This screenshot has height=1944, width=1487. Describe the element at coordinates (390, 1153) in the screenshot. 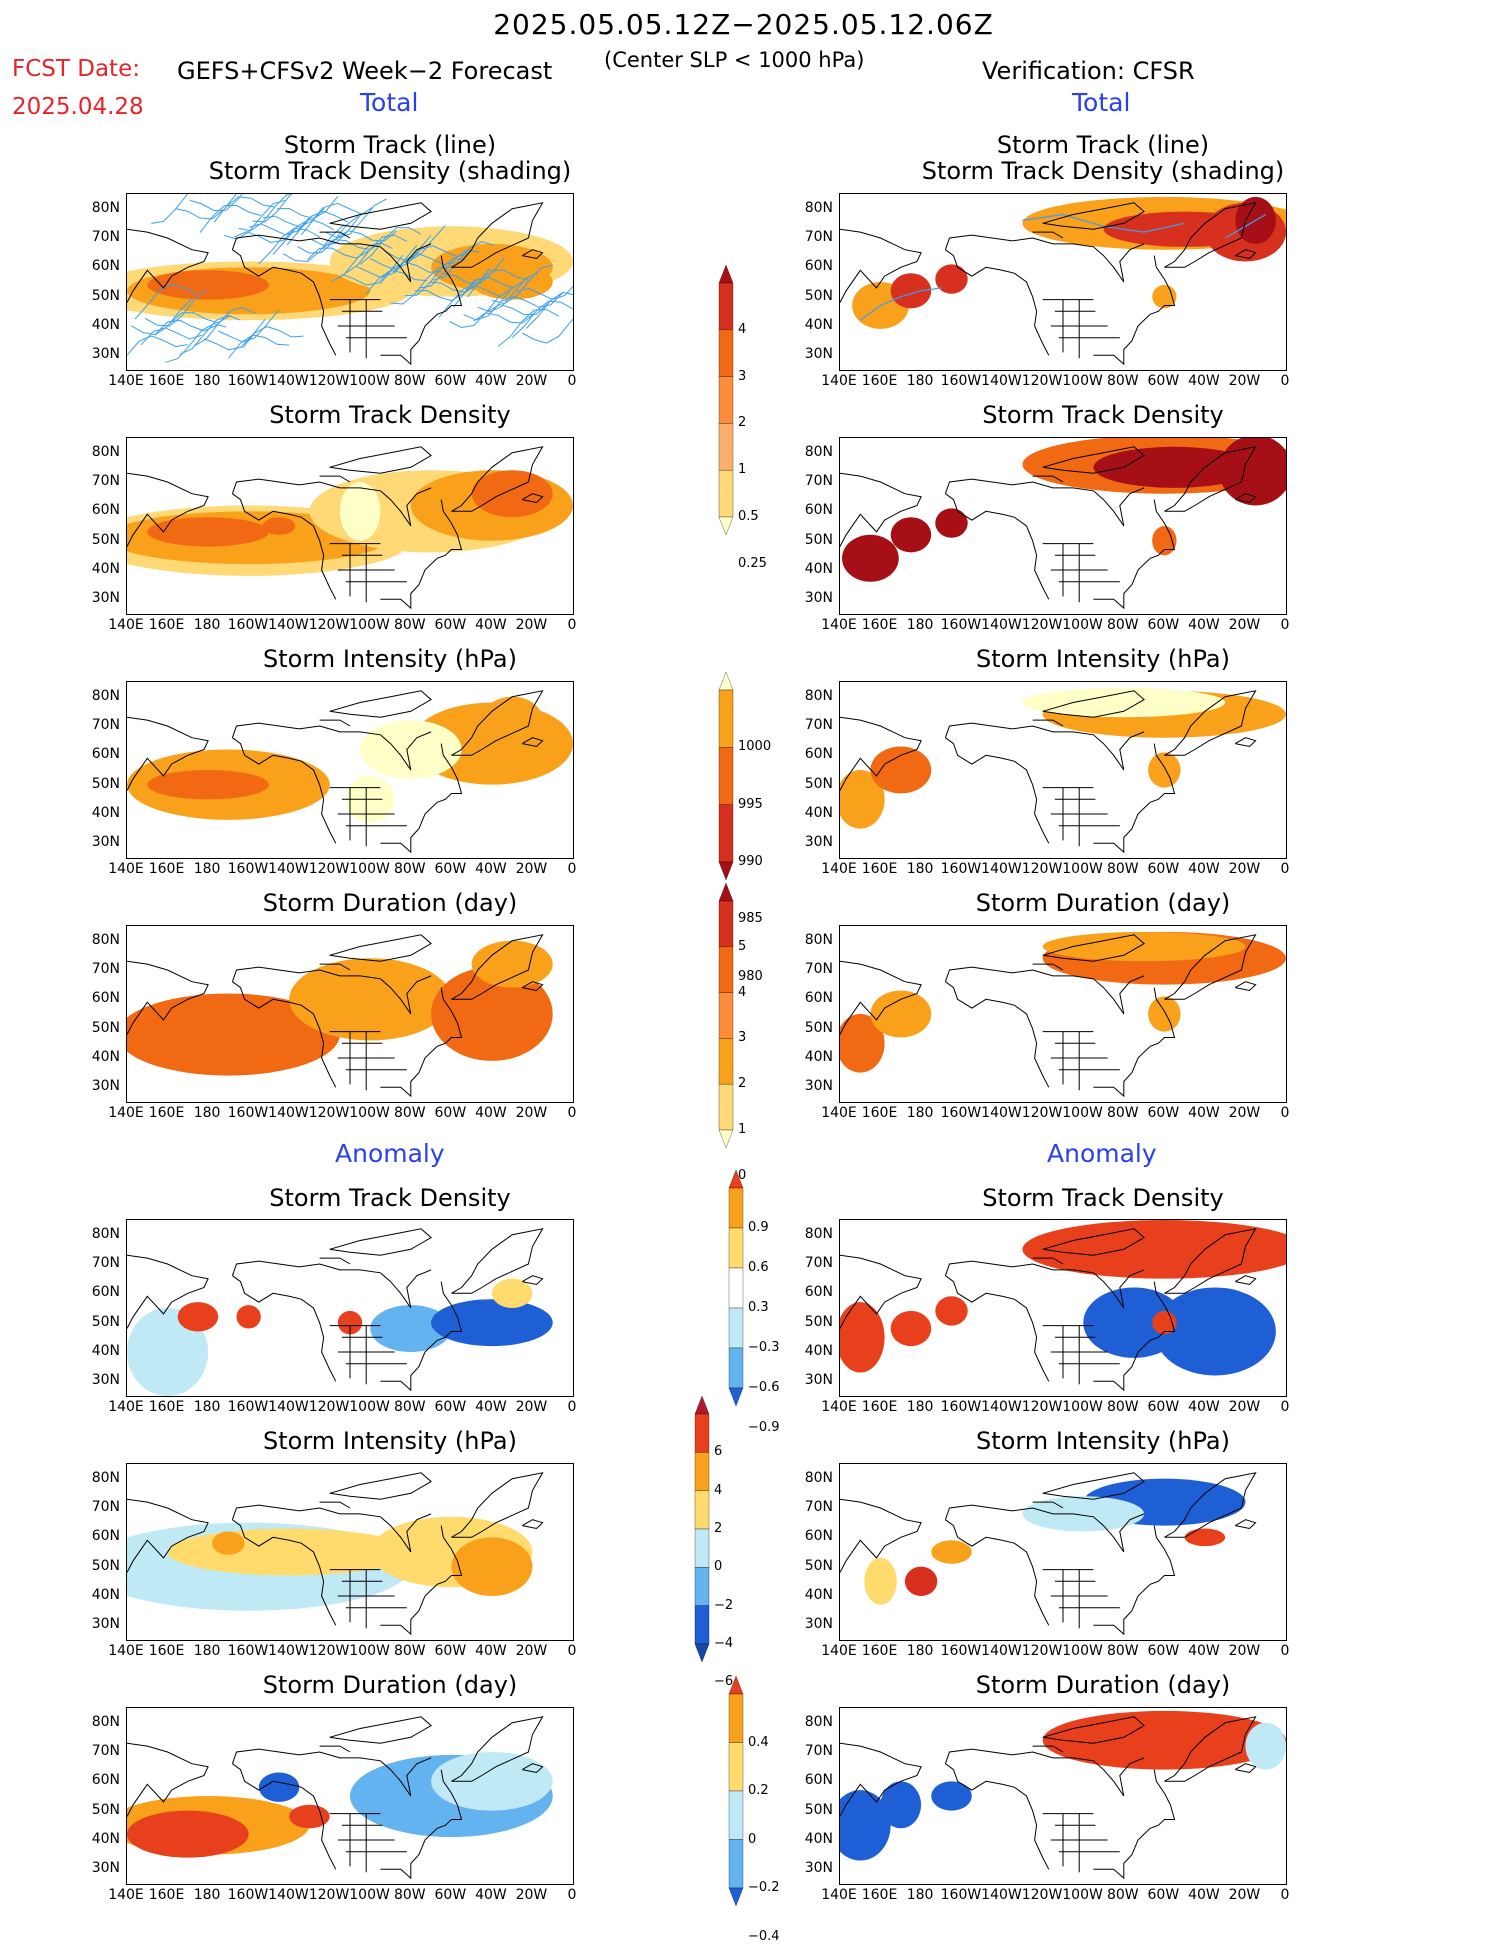

I see `section-anomaly-left: Anomaly` at that location.